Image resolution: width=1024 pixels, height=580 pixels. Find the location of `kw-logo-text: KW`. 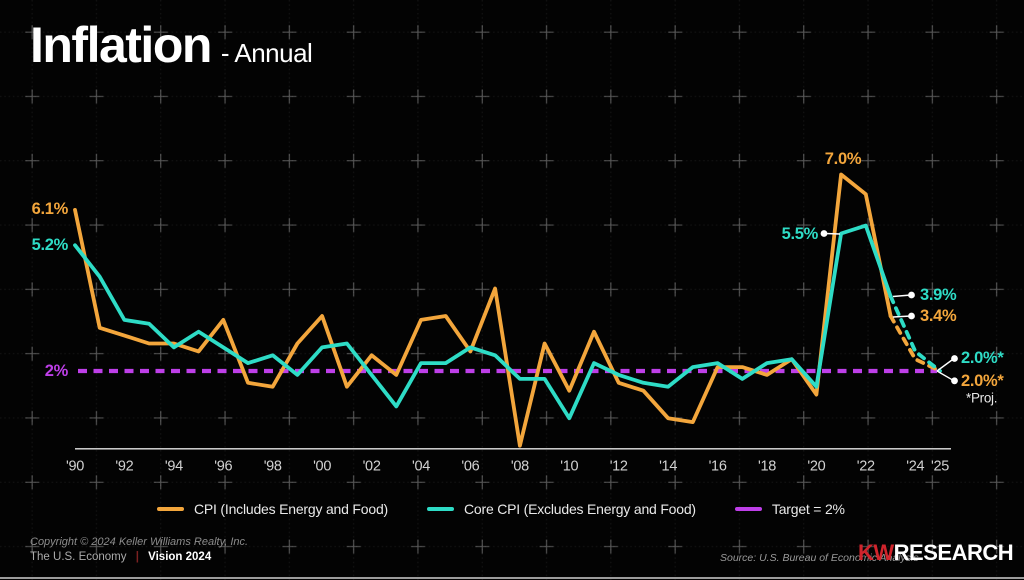

kw-logo-text: KW is located at coordinates (876, 552).